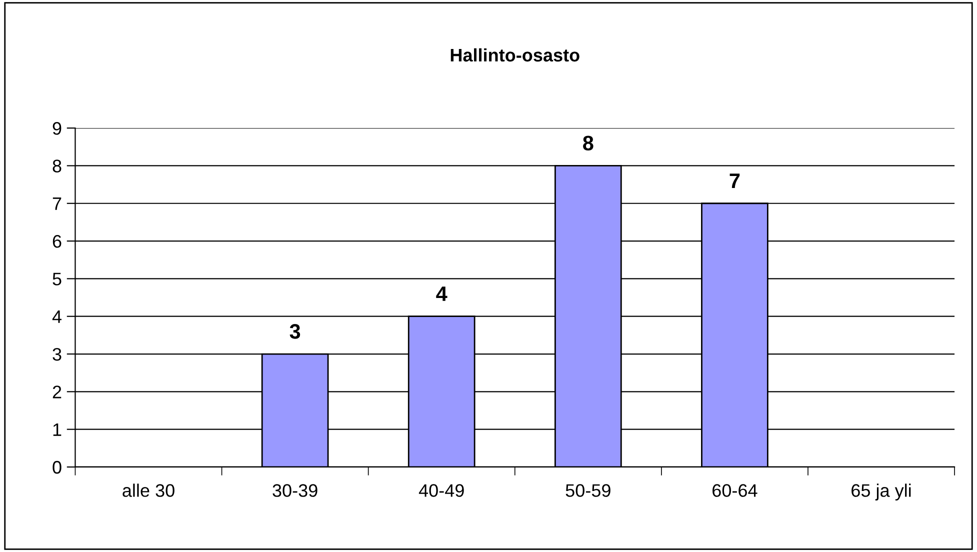 This screenshot has width=977, height=552. I want to click on data-label: 7, so click(735, 181).